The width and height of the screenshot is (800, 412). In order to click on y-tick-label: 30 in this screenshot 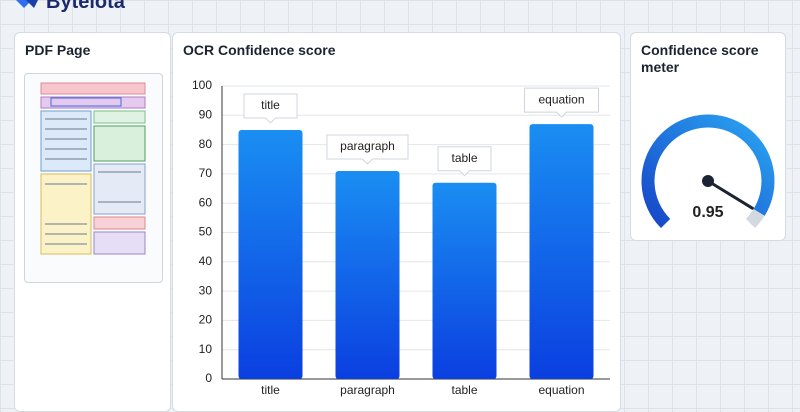, I will do `click(206, 290)`.